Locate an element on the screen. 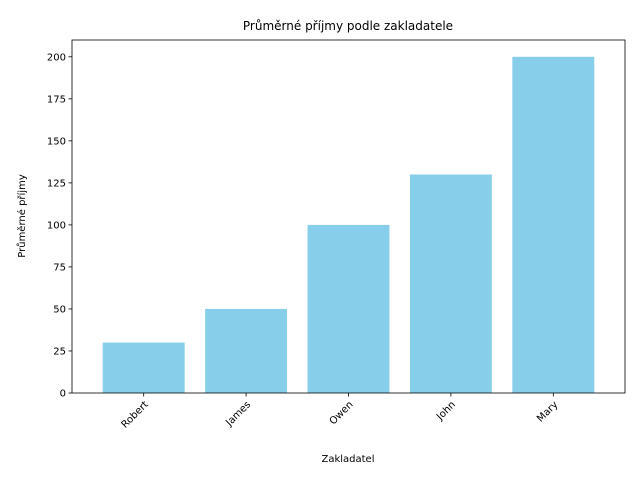  x-axis-title: Zakladatel is located at coordinates (347, 459).